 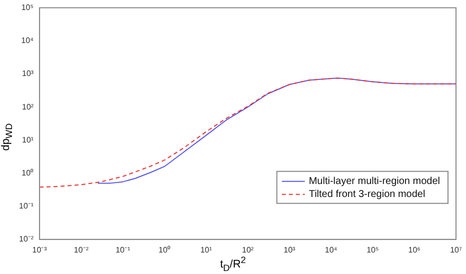 What do you see at coordinates (248, 249) in the screenshot?
I see `x-tick-label: 10²` at bounding box center [248, 249].